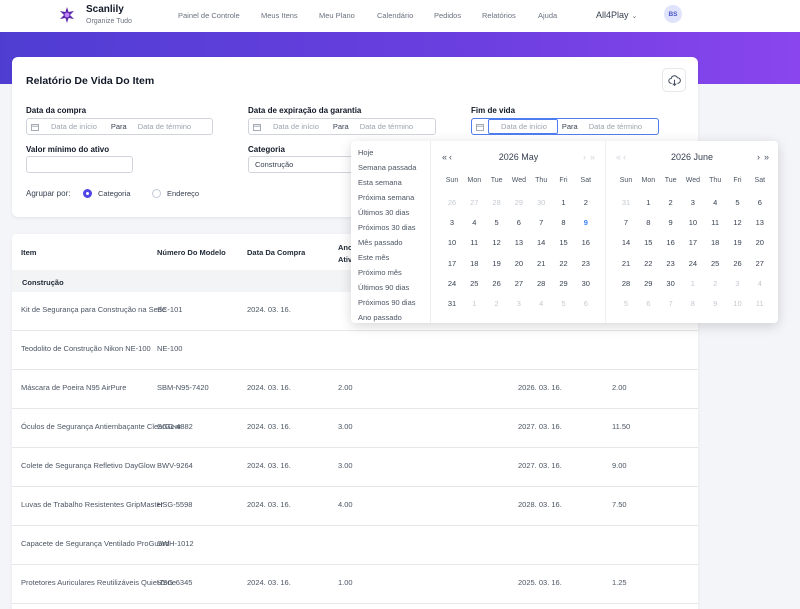  I want to click on nav-dashboard: Painel de Controle, so click(209, 15).